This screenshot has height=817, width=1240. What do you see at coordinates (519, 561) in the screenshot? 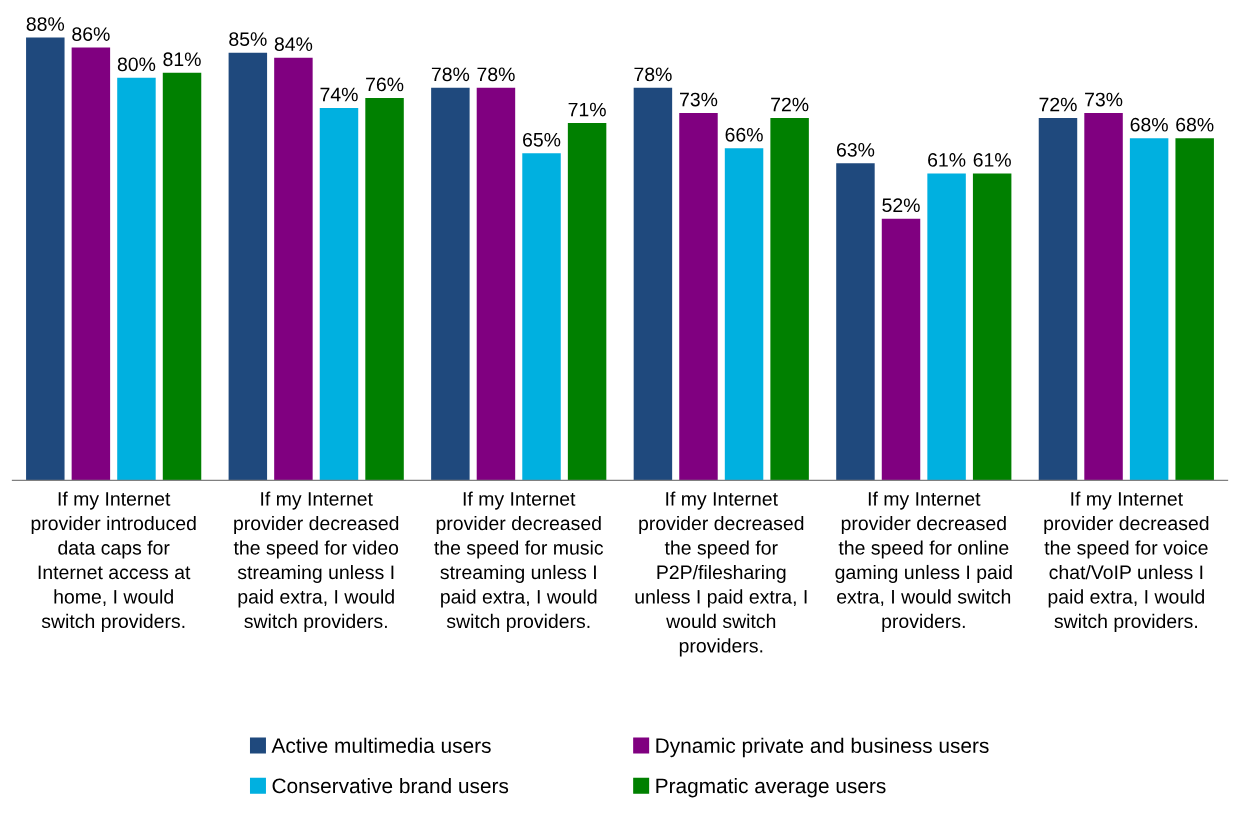
I see `x-tick-label: If my Internet provider decreased the speed for music streaming unless I paid extra, I would switch providers.` at bounding box center [519, 561].